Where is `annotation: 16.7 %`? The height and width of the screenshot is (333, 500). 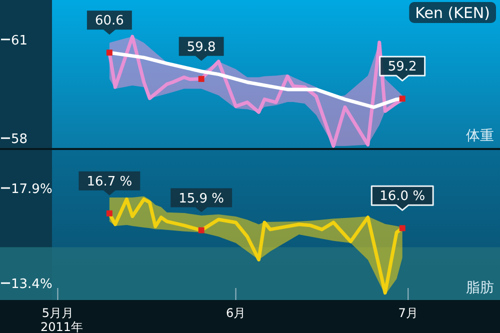 annotation: 16.7 % is located at coordinates (109, 182).